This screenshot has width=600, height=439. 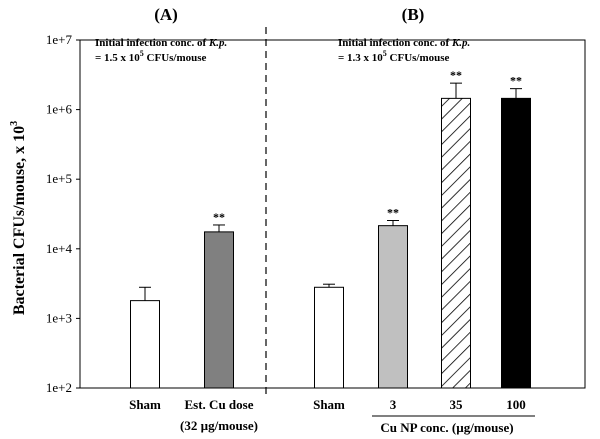 I want to click on y-axis-label: Bacterial CFUs/mouse, x 103, so click(x=18, y=218).